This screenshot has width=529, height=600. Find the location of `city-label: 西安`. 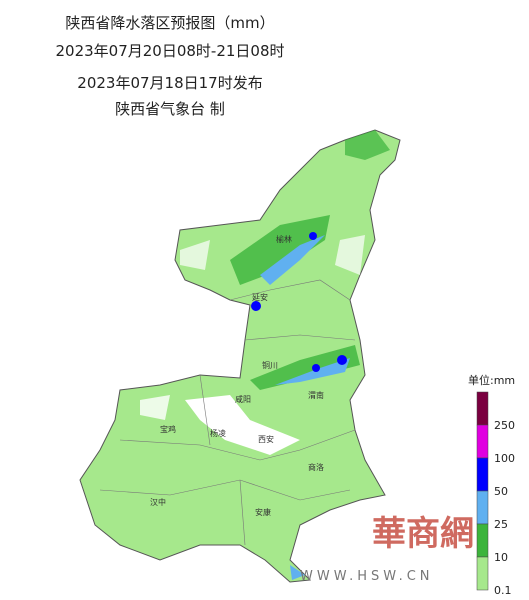

city-label: 西安 is located at coordinates (266, 439).